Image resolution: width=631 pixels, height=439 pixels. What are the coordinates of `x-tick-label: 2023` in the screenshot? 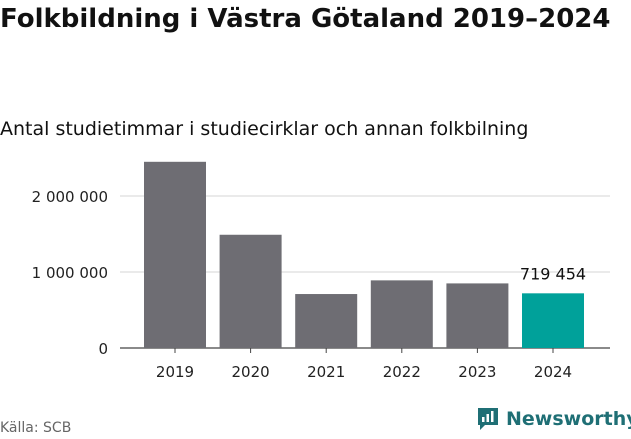 It's located at (477, 372).